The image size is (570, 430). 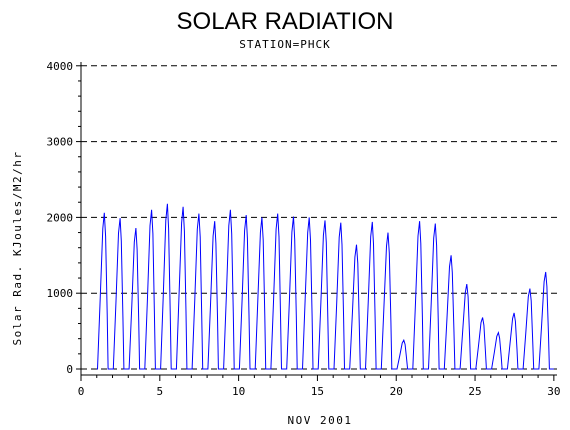 I want to click on x-tick-label: 5, so click(x=159, y=391).